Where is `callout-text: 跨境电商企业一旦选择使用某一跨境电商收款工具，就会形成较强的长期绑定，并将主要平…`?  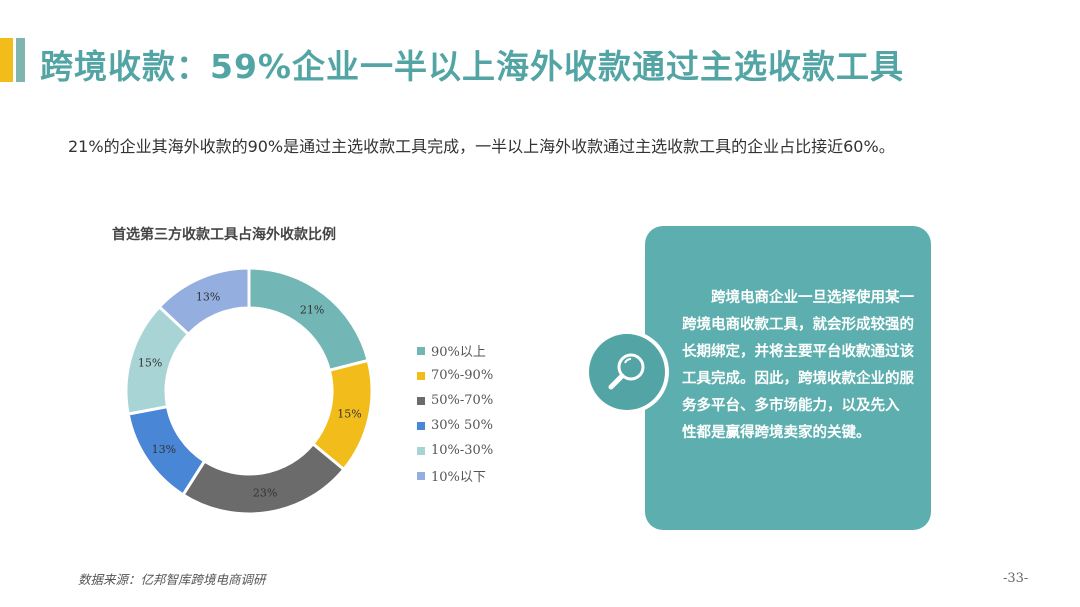
callout-text: 跨境电商企业一旦选择使用某一跨境电商收款工具，就会形成较强的长期绑定，并将主要平… is located at coordinates (798, 365).